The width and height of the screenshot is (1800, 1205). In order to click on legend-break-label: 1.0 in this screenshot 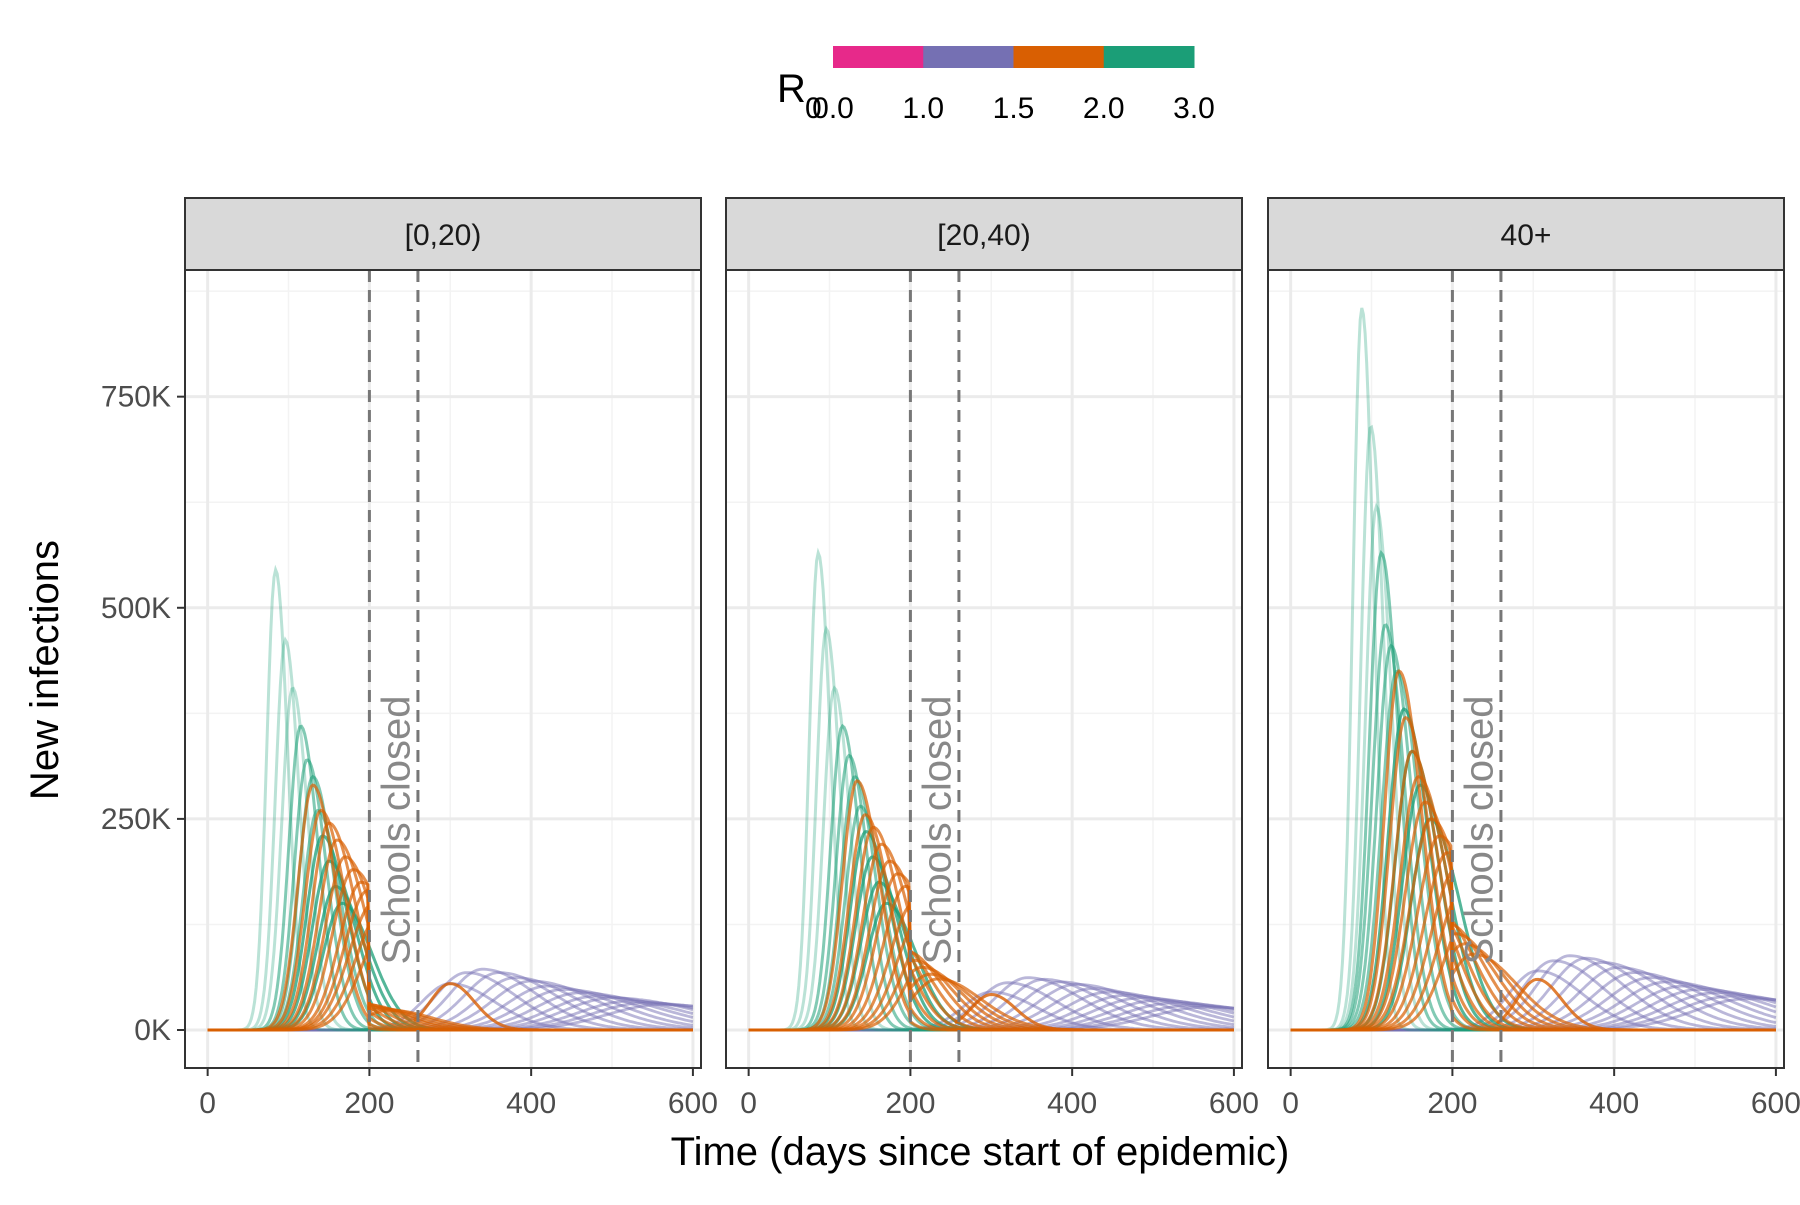, I will do `click(923, 108)`.